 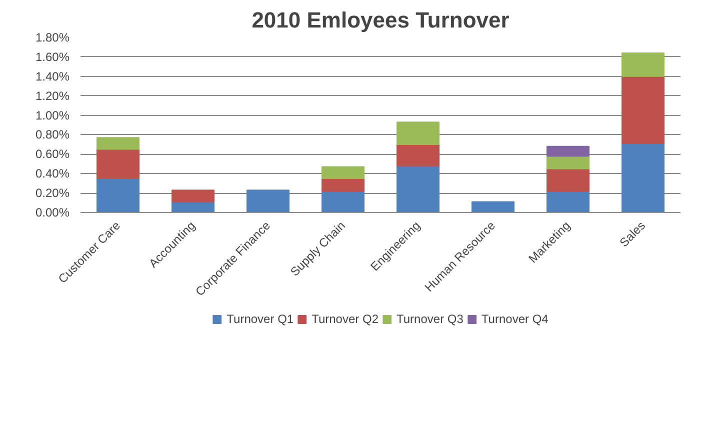 I want to click on y-tick-label: 0.60%, so click(x=52, y=154).